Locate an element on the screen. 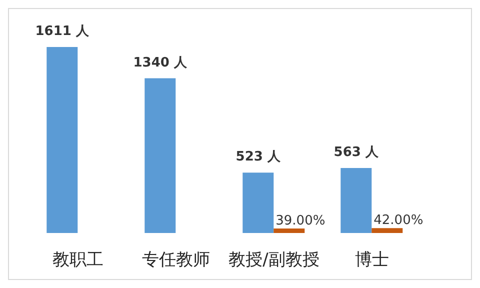 The image size is (480, 288). data-label: 39.00% is located at coordinates (301, 220).